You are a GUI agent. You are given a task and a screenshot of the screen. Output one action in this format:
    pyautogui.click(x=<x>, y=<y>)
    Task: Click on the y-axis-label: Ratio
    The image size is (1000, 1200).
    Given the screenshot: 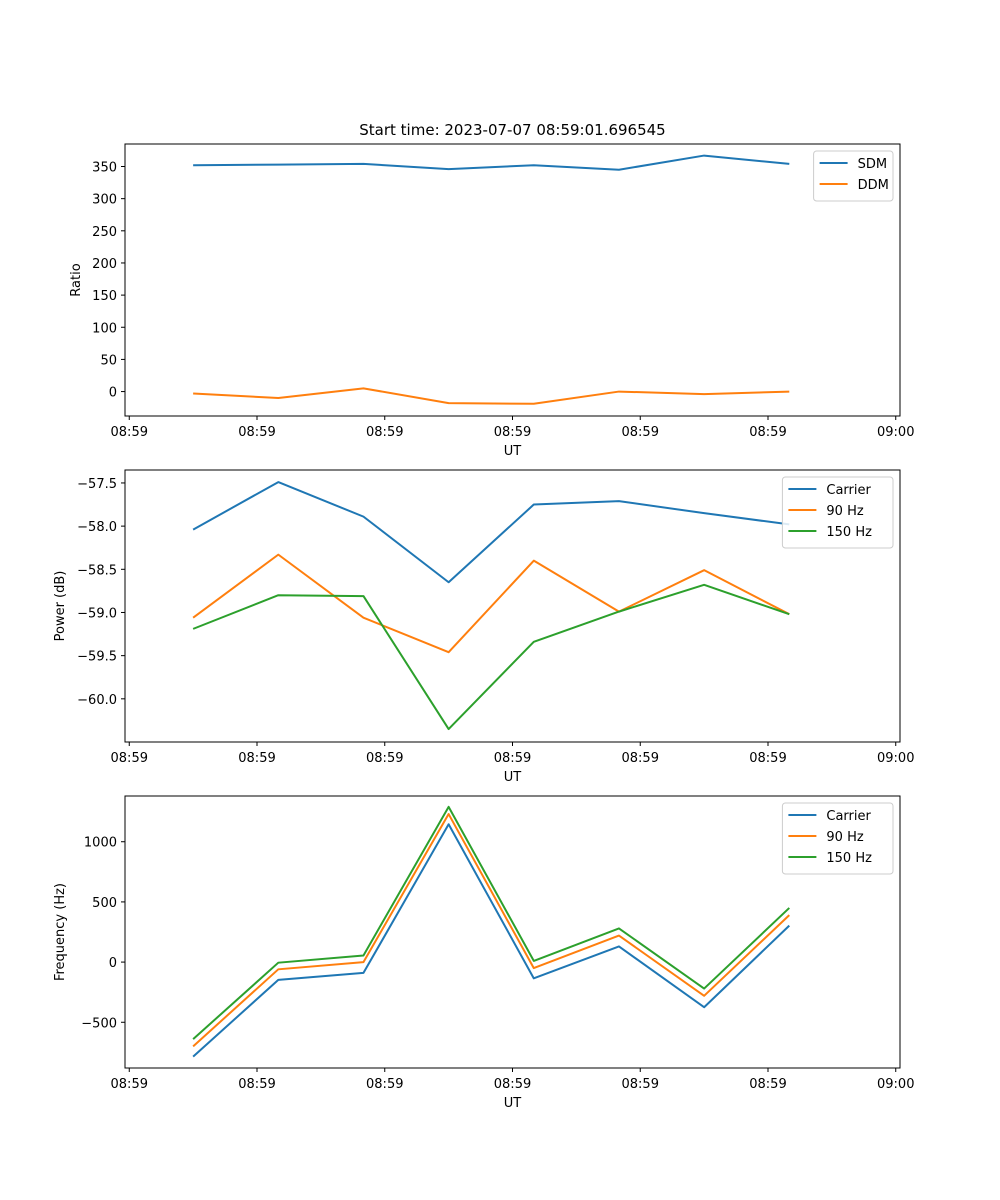 What is the action you would take?
    pyautogui.click(x=76, y=279)
    